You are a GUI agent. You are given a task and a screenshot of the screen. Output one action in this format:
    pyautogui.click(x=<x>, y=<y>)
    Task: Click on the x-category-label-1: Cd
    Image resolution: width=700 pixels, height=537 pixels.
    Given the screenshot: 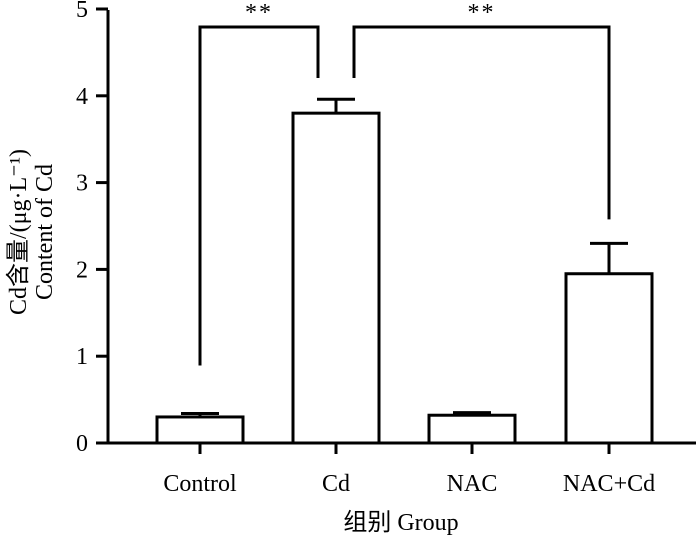 What is the action you would take?
    pyautogui.click(x=336, y=484)
    